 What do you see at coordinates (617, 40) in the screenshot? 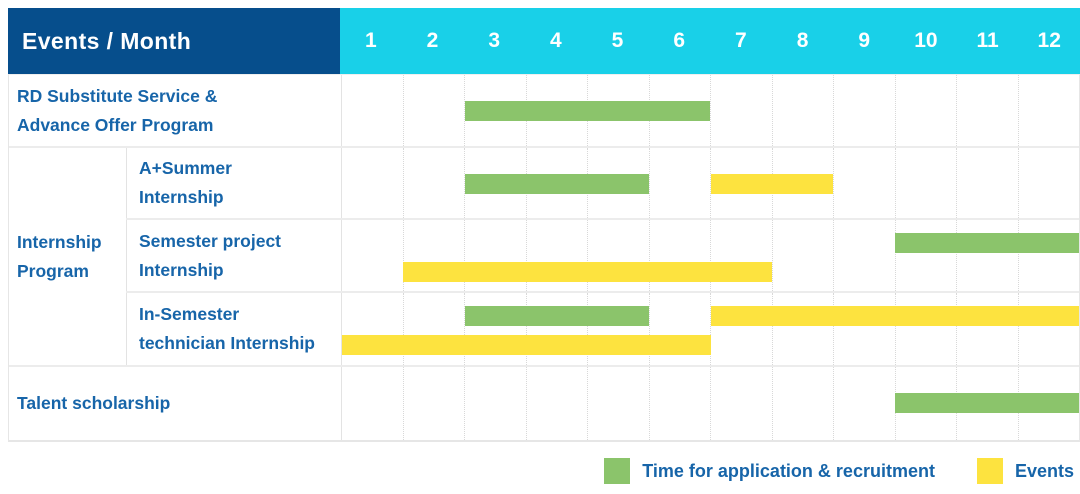
I see `month-header-5: 5` at bounding box center [617, 40].